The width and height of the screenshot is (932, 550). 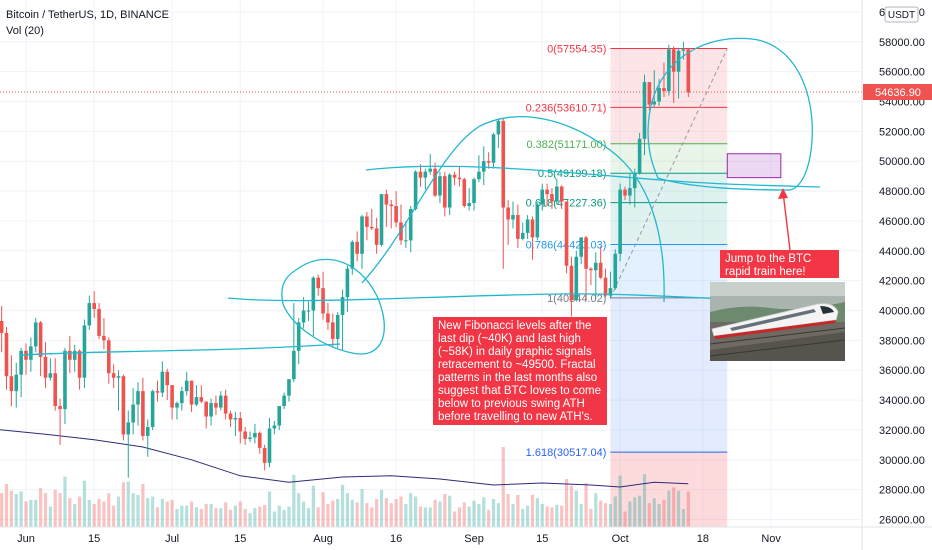 What do you see at coordinates (786, 221) in the screenshot?
I see `arrow-line` at bounding box center [786, 221].